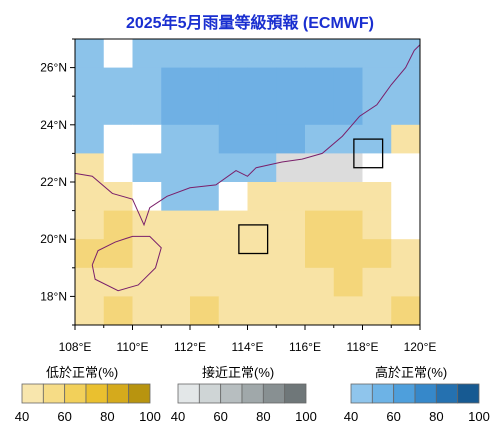 The image size is (500, 437). Describe the element at coordinates (53, 239) in the screenshot. I see `y-tick-label: 20°N` at that location.